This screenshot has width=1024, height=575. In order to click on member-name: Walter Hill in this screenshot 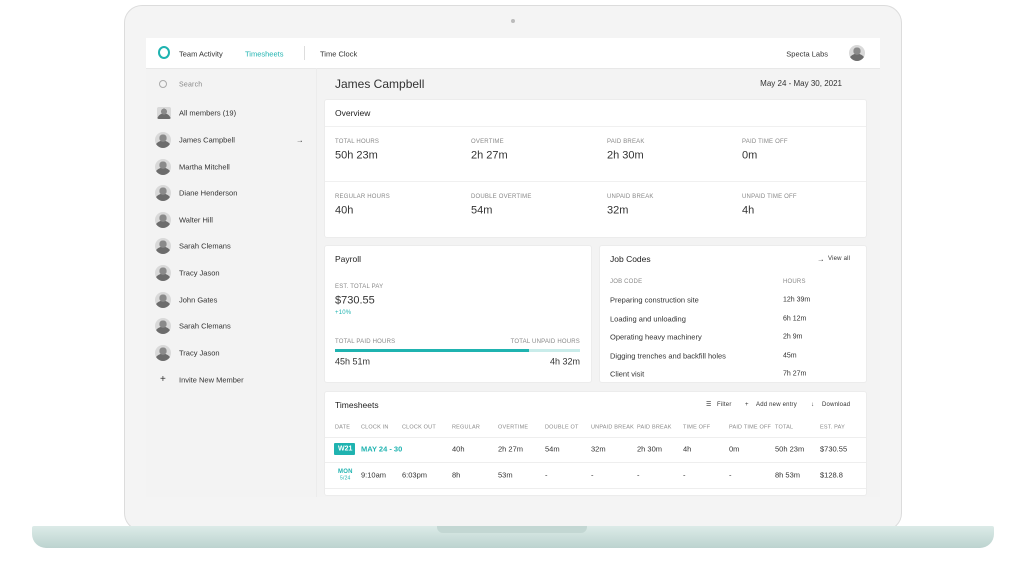, I will do `click(196, 220)`.